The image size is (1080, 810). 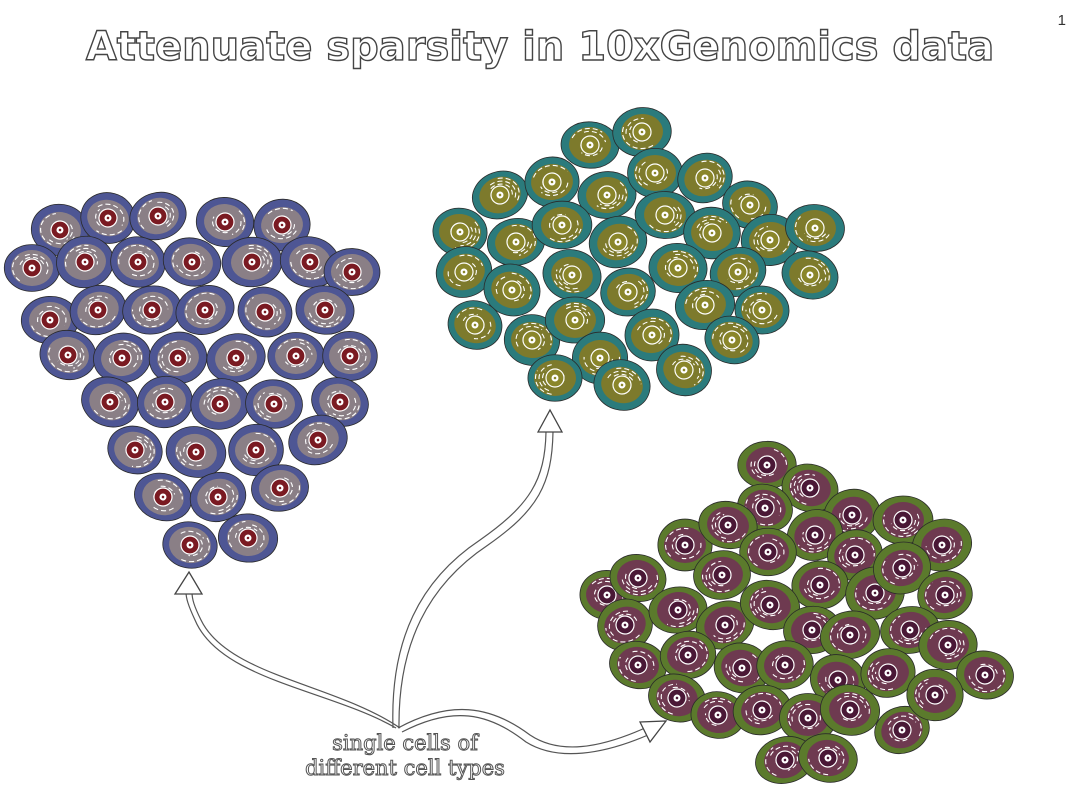 What do you see at coordinates (540, 46) in the screenshot?
I see `slide-title: Attenuate sparsity in 10xGenomics data` at bounding box center [540, 46].